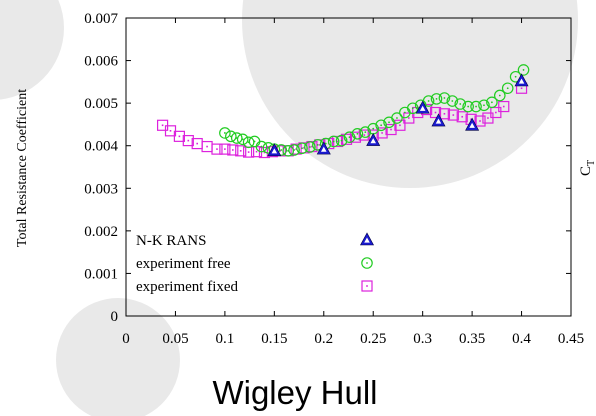 This screenshot has width=596, height=416. What do you see at coordinates (367, 286) in the screenshot?
I see `legend-marker-square-box` at bounding box center [367, 286].